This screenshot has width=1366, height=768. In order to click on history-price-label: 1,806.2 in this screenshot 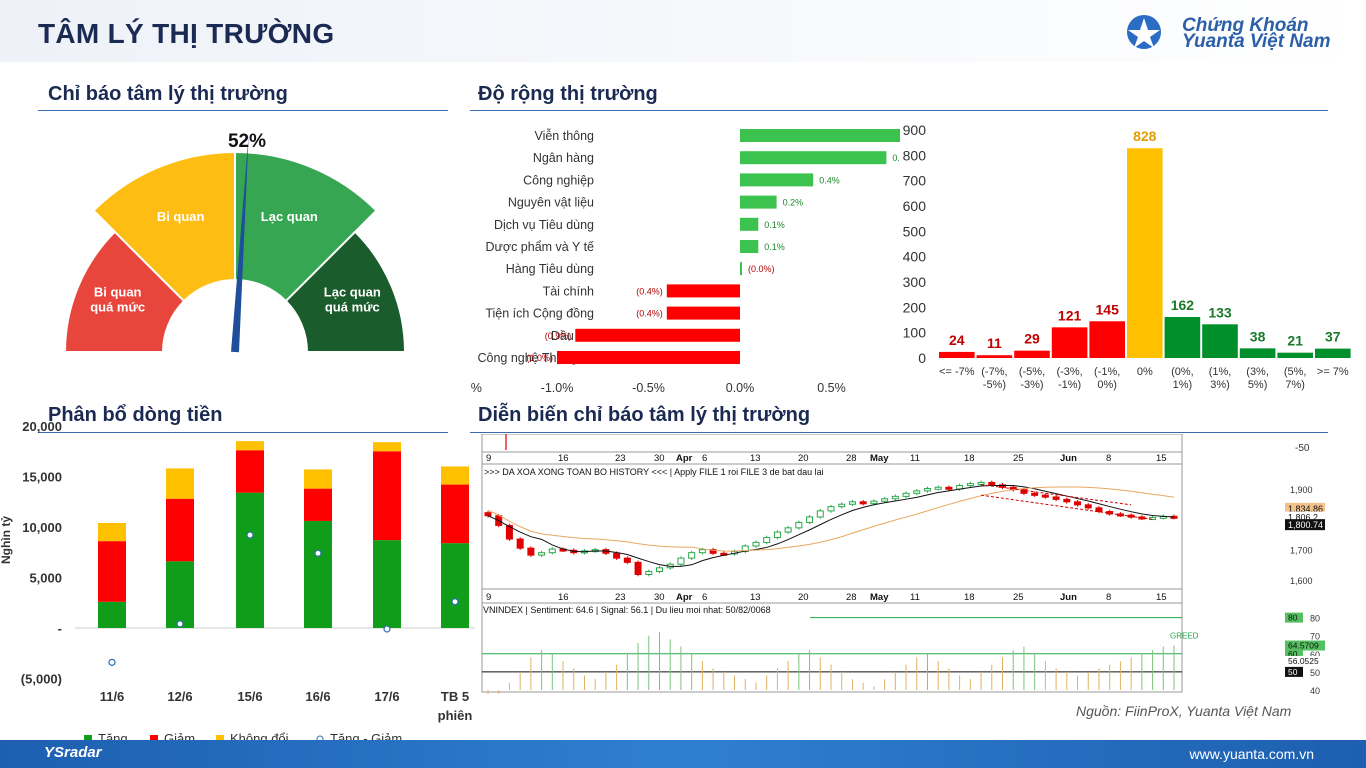, I will do `click(1303, 517)`.